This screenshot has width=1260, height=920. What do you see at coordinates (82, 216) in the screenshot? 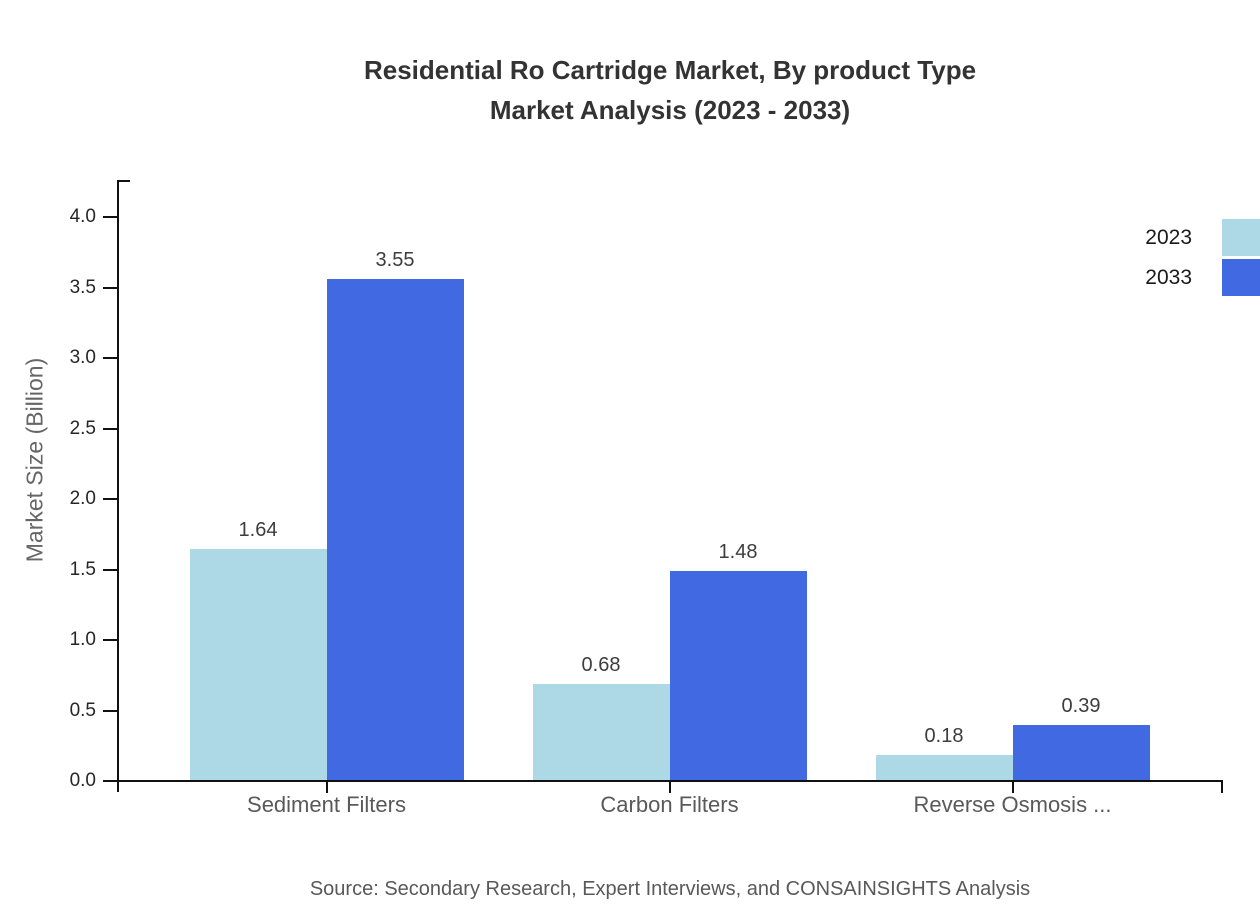
I see `y-tick-label-4.0: 4.0` at bounding box center [82, 216].